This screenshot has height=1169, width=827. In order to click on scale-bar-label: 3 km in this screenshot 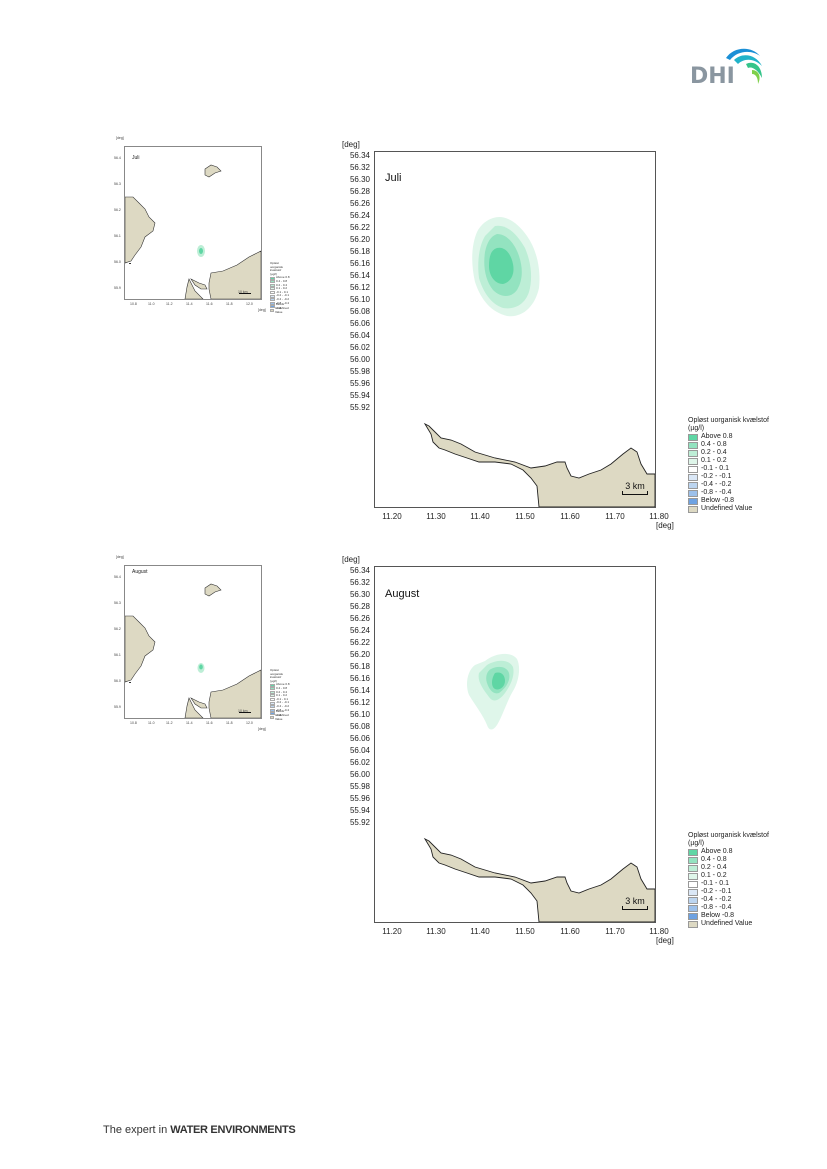, I will do `click(635, 901)`.